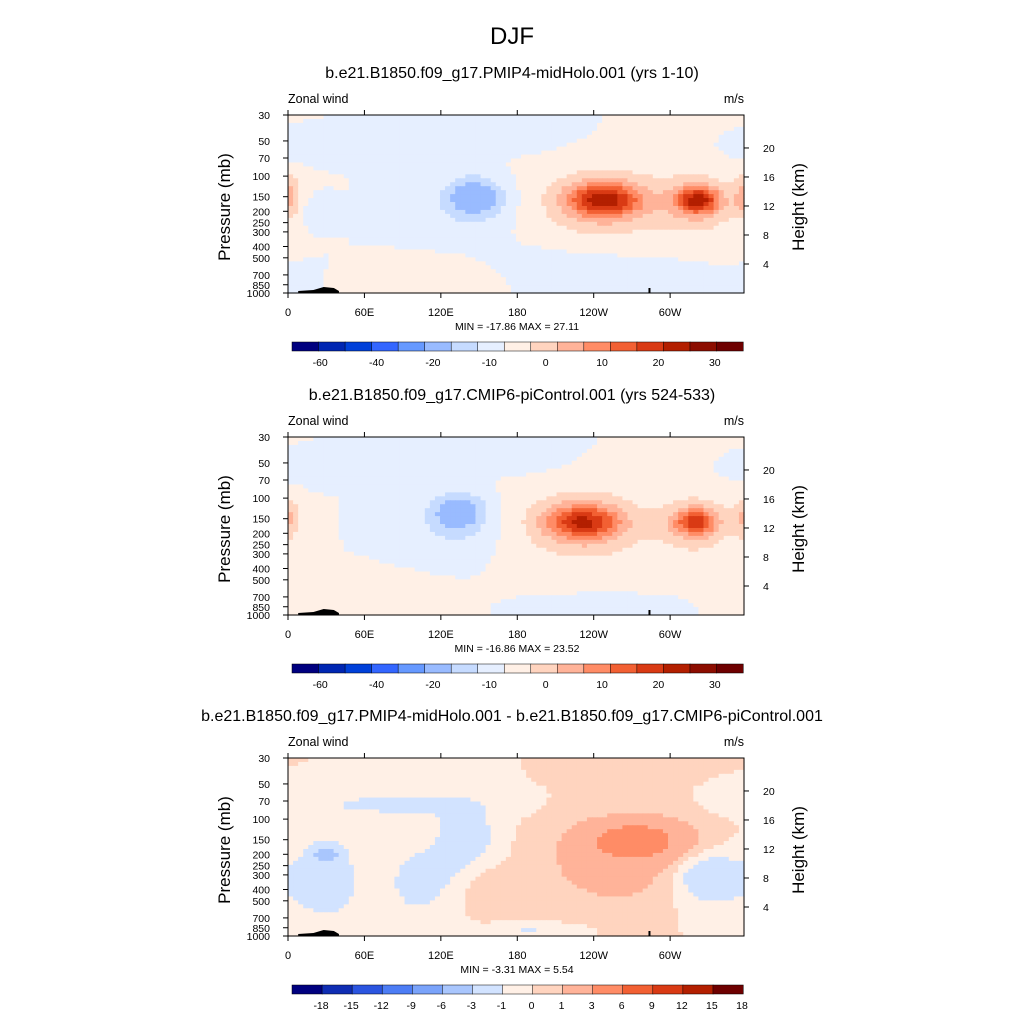 Image resolution: width=1024 pixels, height=1024 pixels. What do you see at coordinates (517, 327) in the screenshot?
I see `min-max-stats: MIN = -17.86 MAX = 27.11` at bounding box center [517, 327].